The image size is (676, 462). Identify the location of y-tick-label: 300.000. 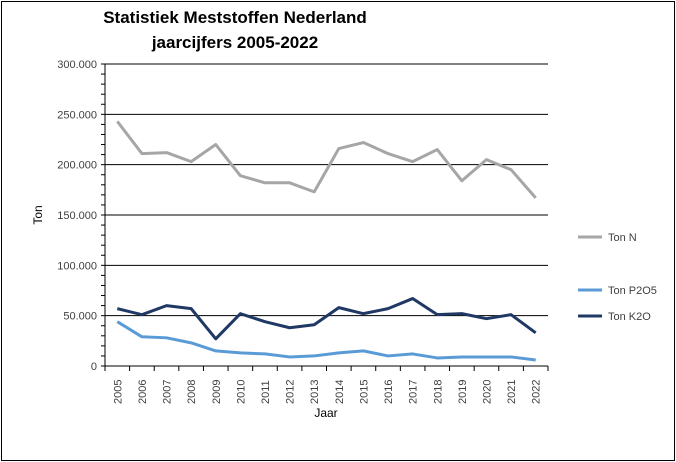
(77, 65).